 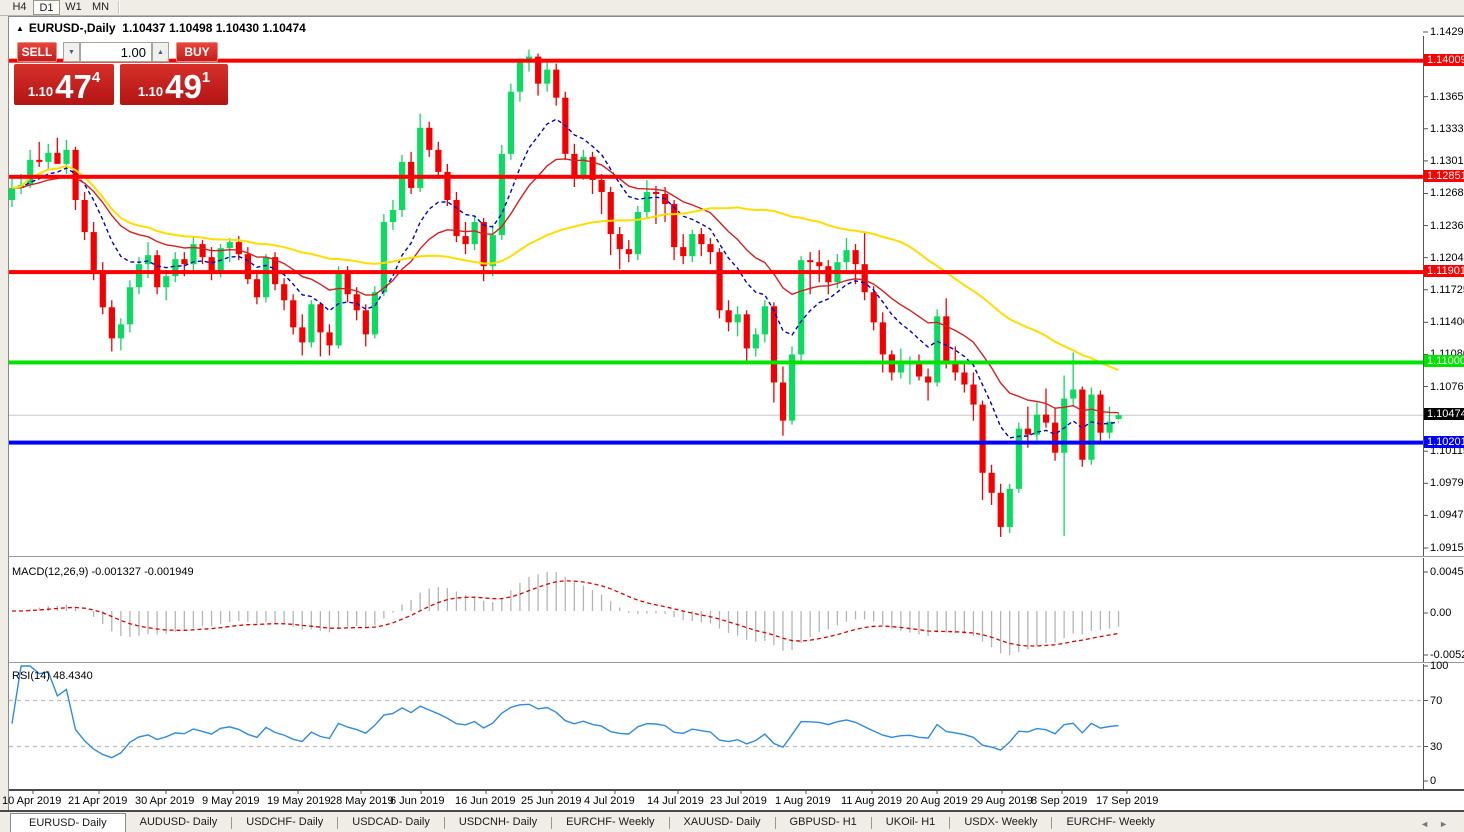 What do you see at coordinates (1447, 289) in the screenshot?
I see `y-axis-tick: 1.11725` at bounding box center [1447, 289].